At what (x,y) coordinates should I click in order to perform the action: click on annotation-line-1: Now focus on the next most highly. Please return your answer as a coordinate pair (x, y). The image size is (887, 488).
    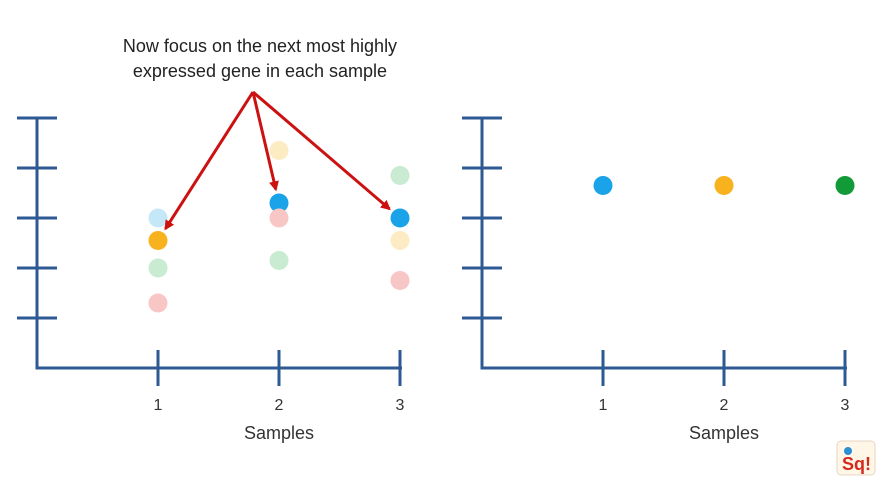
    Looking at the image, I should click on (260, 46).